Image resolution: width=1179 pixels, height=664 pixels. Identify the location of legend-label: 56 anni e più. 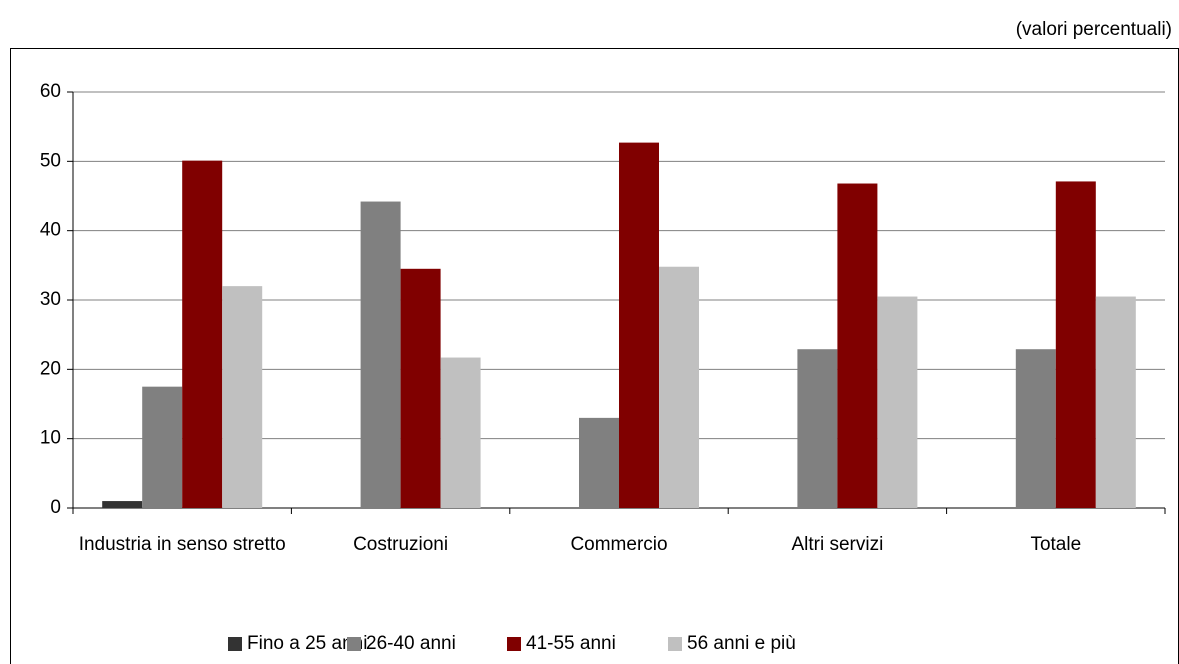
(741, 643).